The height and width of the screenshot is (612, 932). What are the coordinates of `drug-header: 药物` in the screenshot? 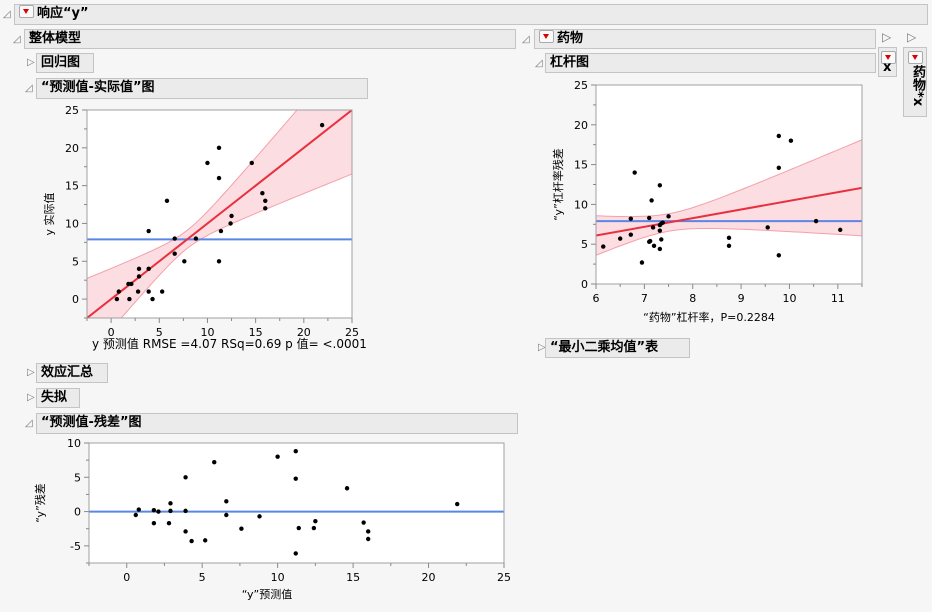 It's located at (705, 39).